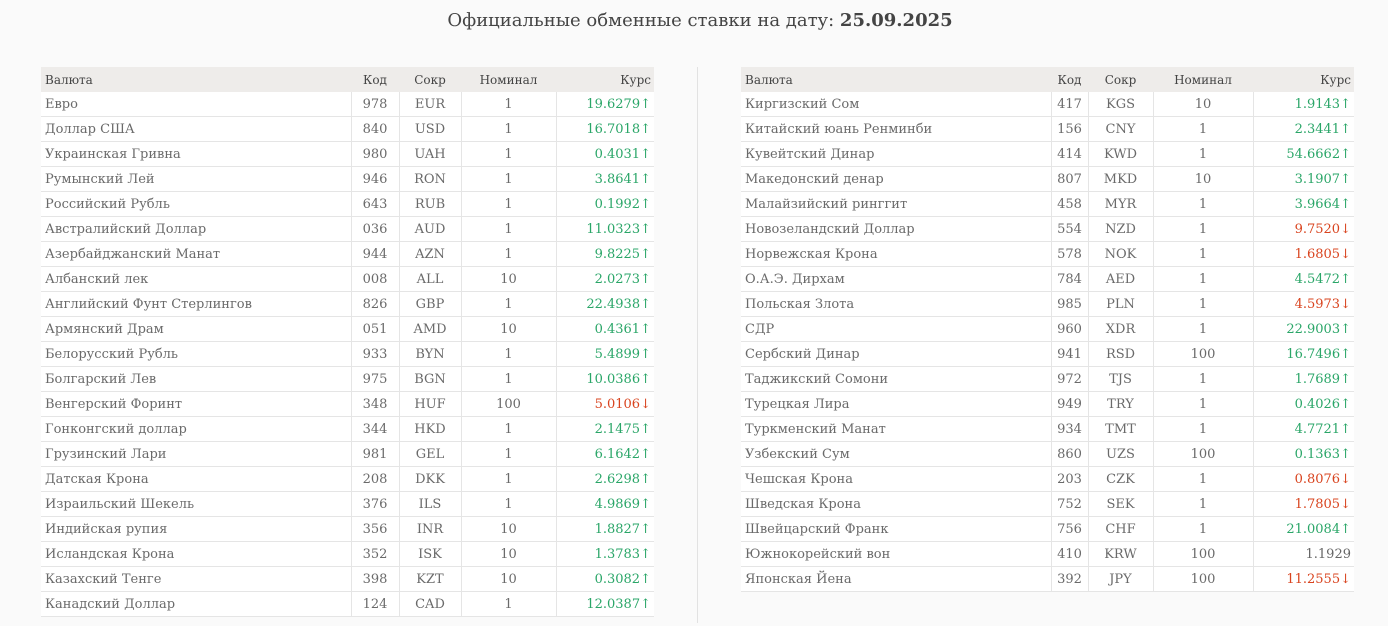 This screenshot has height=626, width=1388. Describe the element at coordinates (347, 479) in the screenshot. I see `table-row: Датская Крона 208 DKK 1 2.6298↑` at that location.